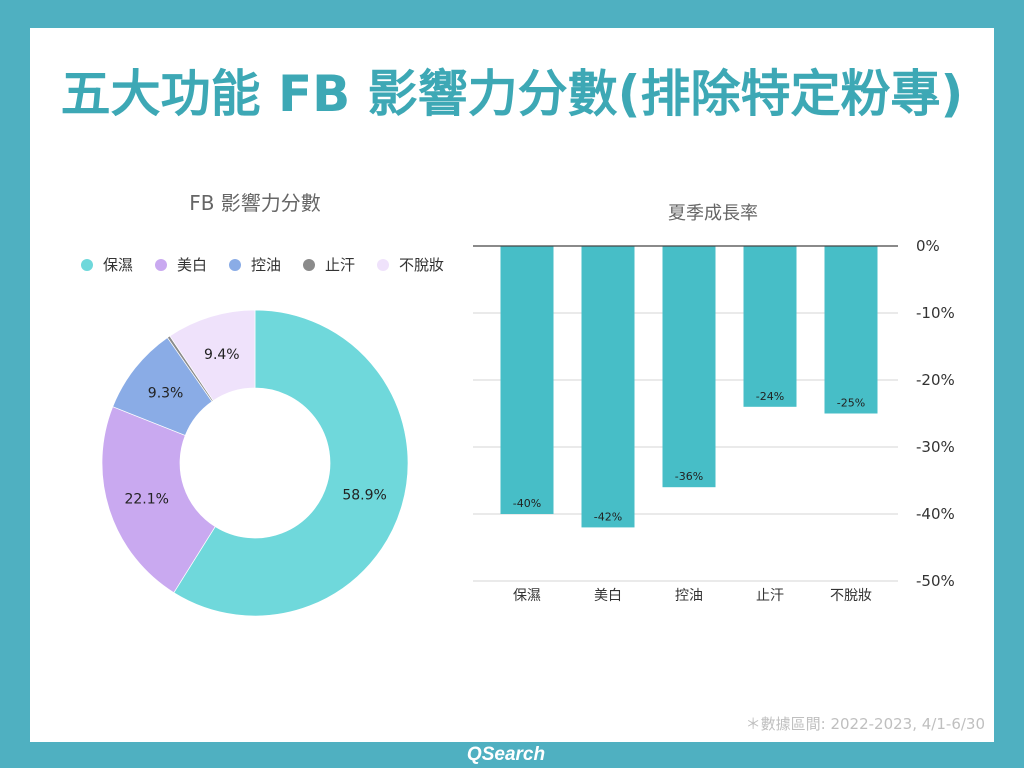 Image resolution: width=1024 pixels, height=768 pixels. I want to click on bar-value-label-2: -42%, so click(608, 516).